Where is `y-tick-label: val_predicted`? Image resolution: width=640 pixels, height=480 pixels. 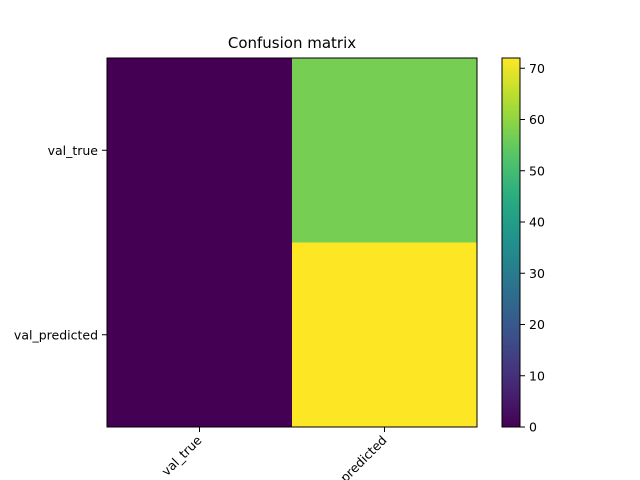
y-tick-label: val_predicted is located at coordinates (56, 334).